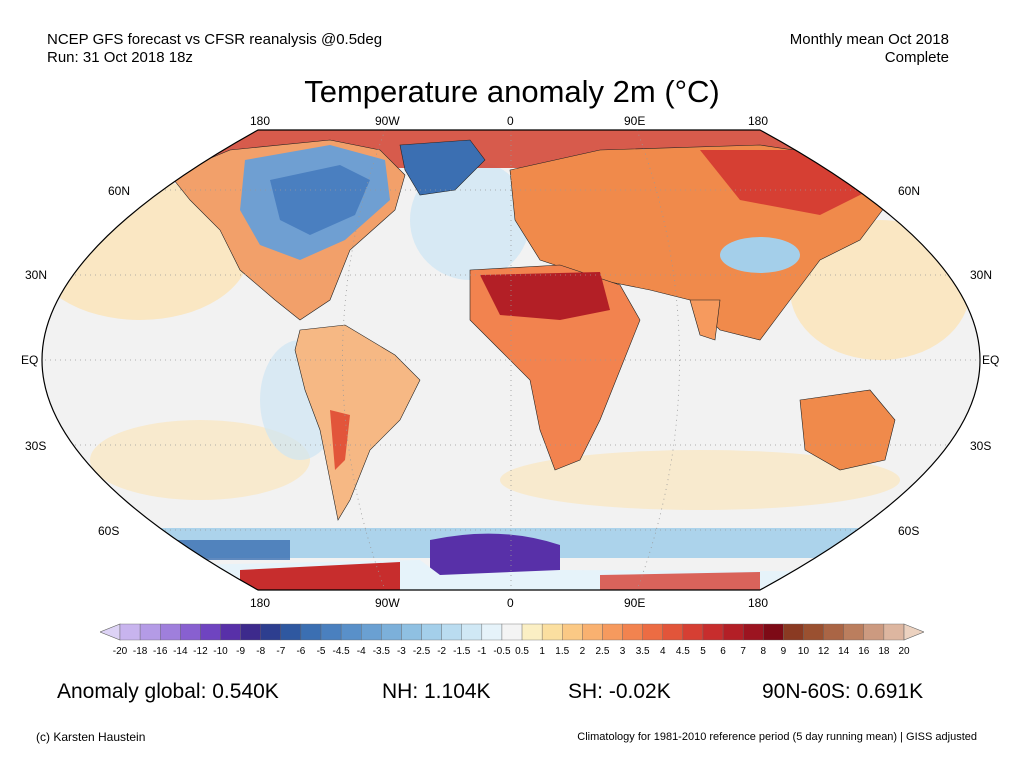 The image size is (1024, 768). What do you see at coordinates (635, 603) in the screenshot?
I see `lon-label-bottom: 90E` at bounding box center [635, 603].